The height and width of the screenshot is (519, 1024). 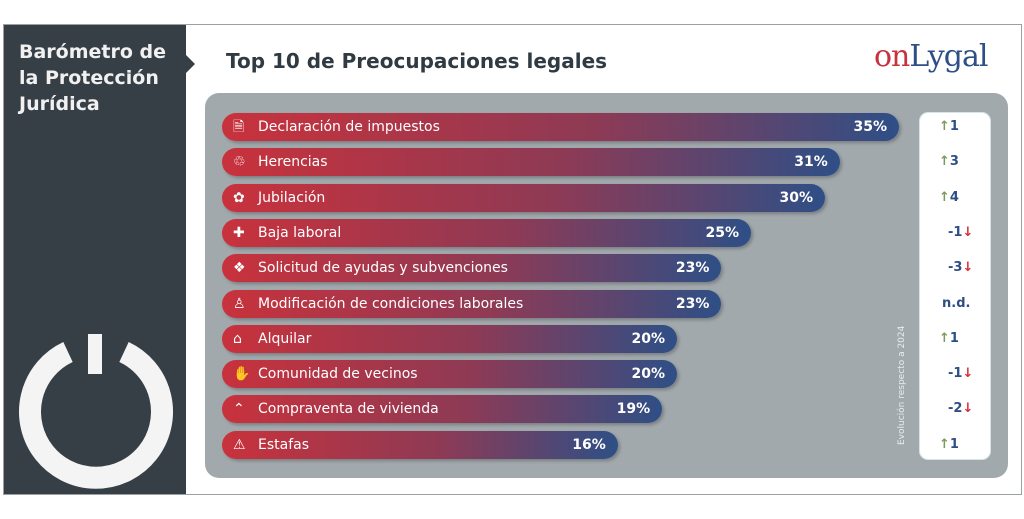 What do you see at coordinates (961, 409) in the screenshot?
I see `evolution-value: -2↓` at bounding box center [961, 409].